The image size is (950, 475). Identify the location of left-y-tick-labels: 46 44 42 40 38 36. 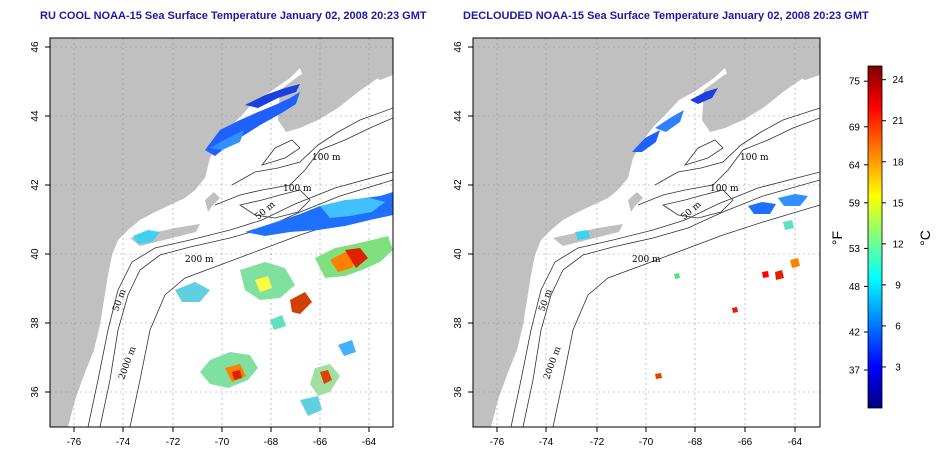
(35, 219).